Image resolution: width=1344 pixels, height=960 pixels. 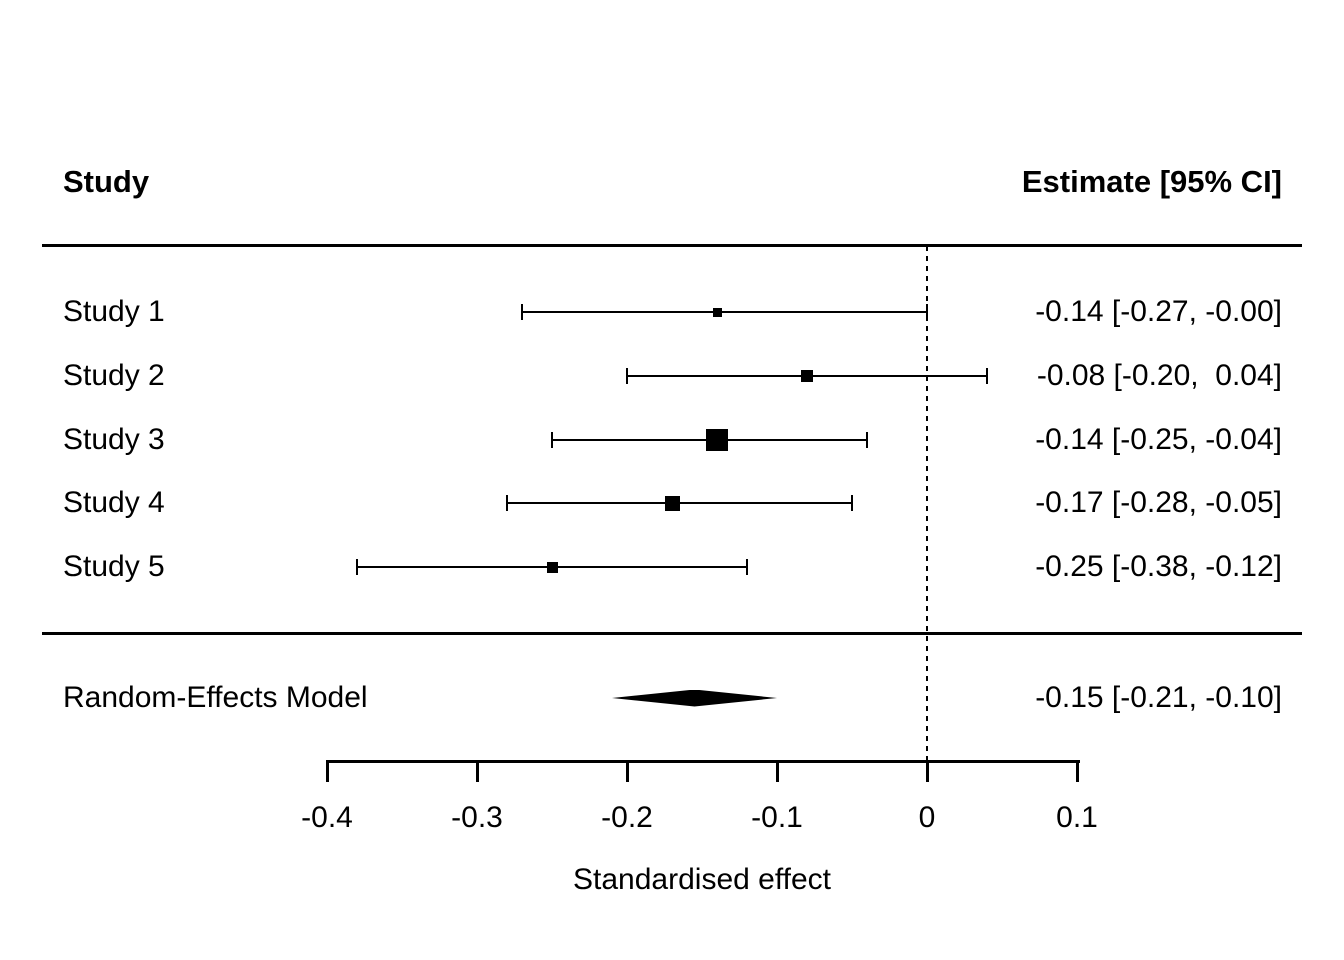 I want to click on estimate-label: -0.14 [-0.25, -0.04], so click(x=1158, y=439).